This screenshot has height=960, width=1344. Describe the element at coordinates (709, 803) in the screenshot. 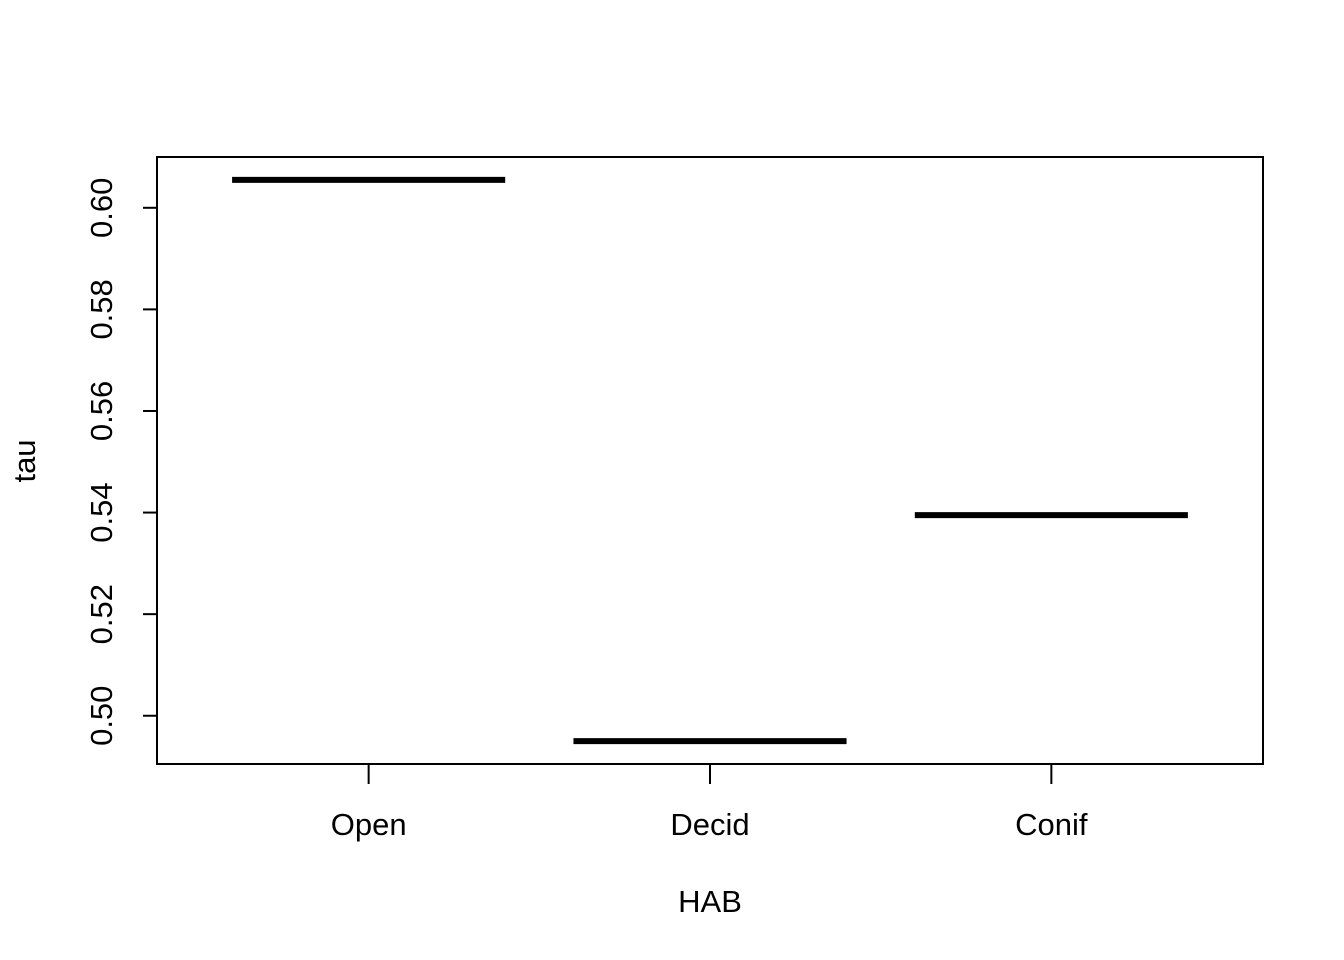

I see `x-axis: Open Decid Conif` at that location.